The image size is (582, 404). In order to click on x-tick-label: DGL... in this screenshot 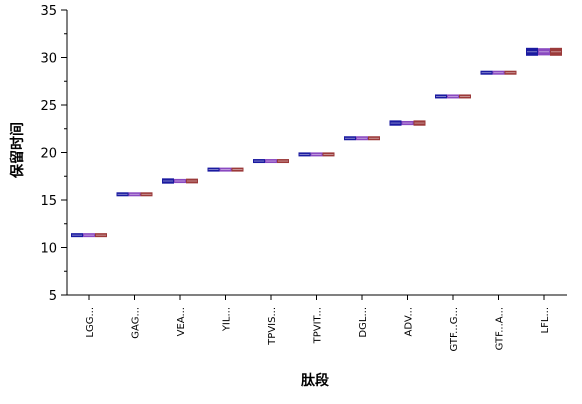, I will do `click(363, 322)`.